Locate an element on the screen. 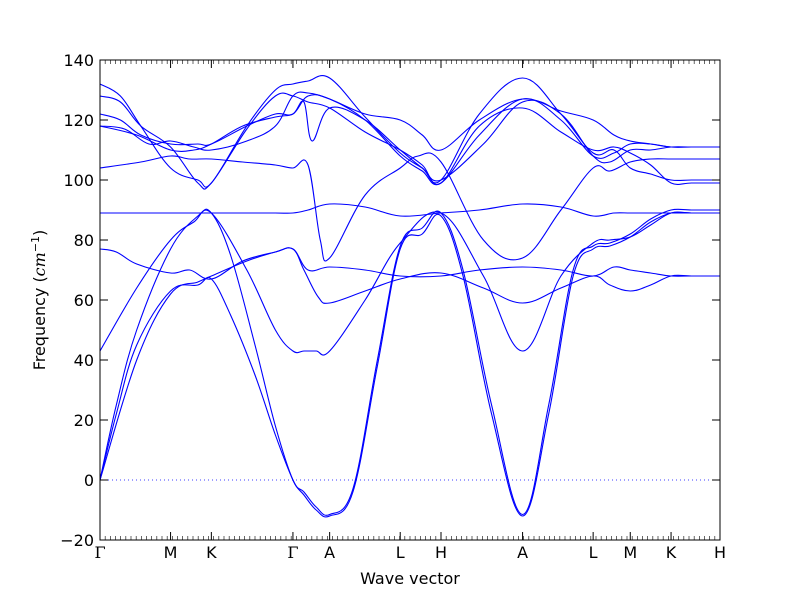  y-axis-label: Frequency (cm−1) is located at coordinates (39, 300).